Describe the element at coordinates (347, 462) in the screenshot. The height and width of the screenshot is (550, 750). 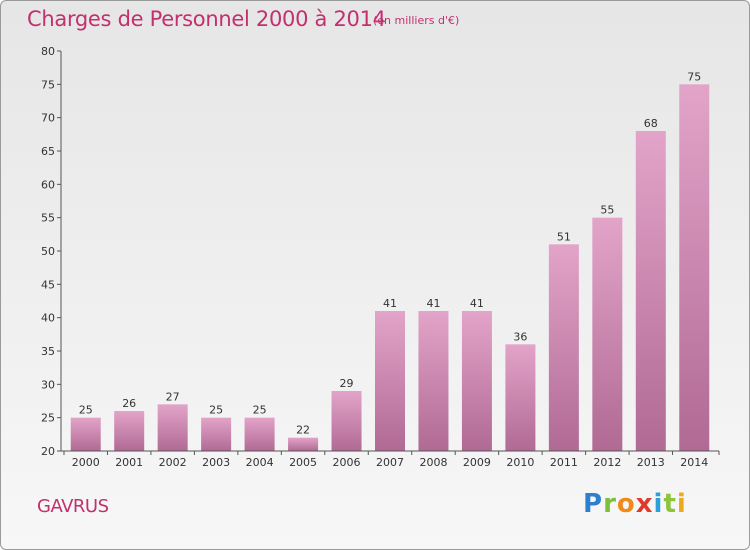
I see `x-tick-label: 2006` at that location.